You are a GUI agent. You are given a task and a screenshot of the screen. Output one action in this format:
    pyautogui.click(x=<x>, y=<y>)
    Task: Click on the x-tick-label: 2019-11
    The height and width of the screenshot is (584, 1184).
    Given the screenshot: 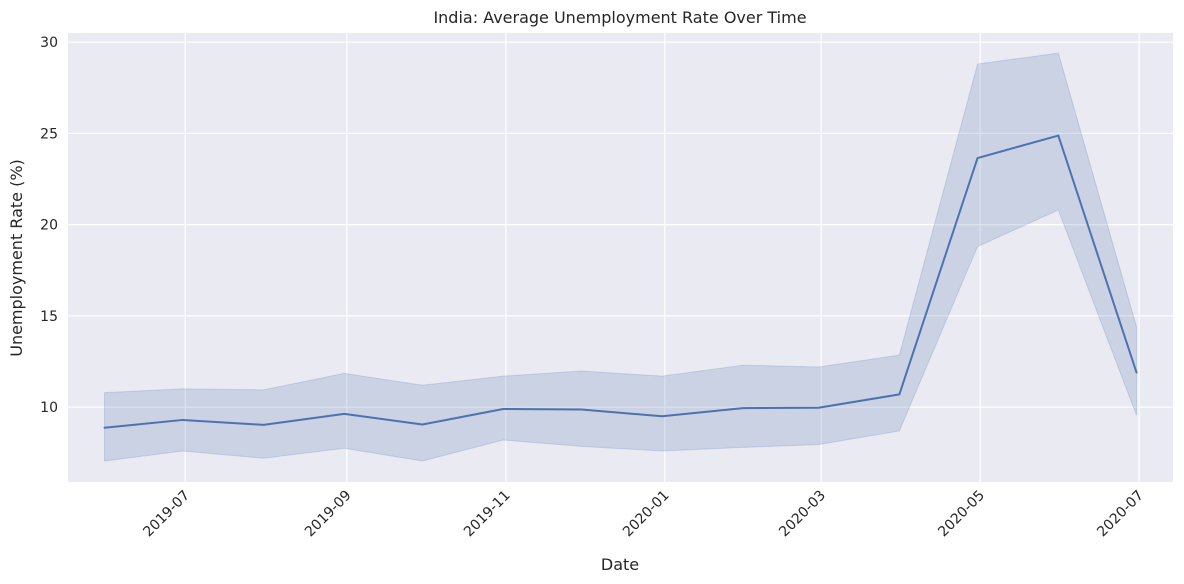 What is the action you would take?
    pyautogui.click(x=487, y=514)
    